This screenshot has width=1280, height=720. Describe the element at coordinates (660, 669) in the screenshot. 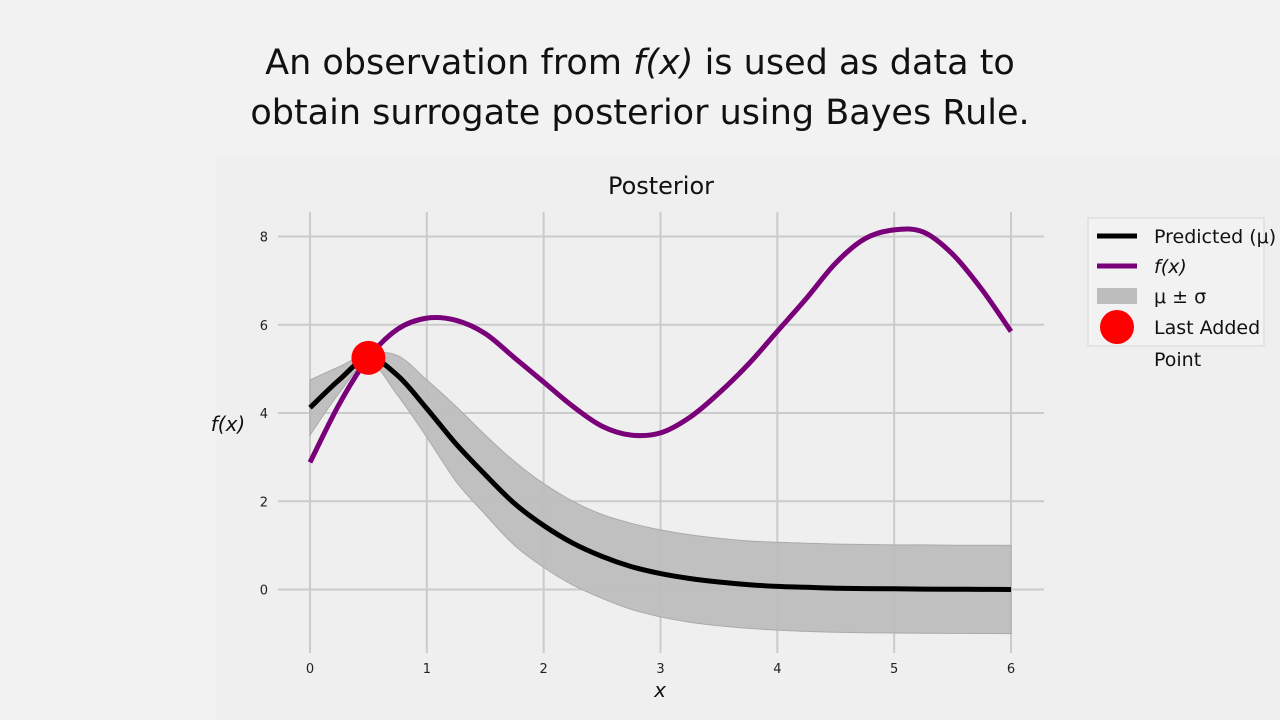

I see `x-tick-label: 3` at that location.